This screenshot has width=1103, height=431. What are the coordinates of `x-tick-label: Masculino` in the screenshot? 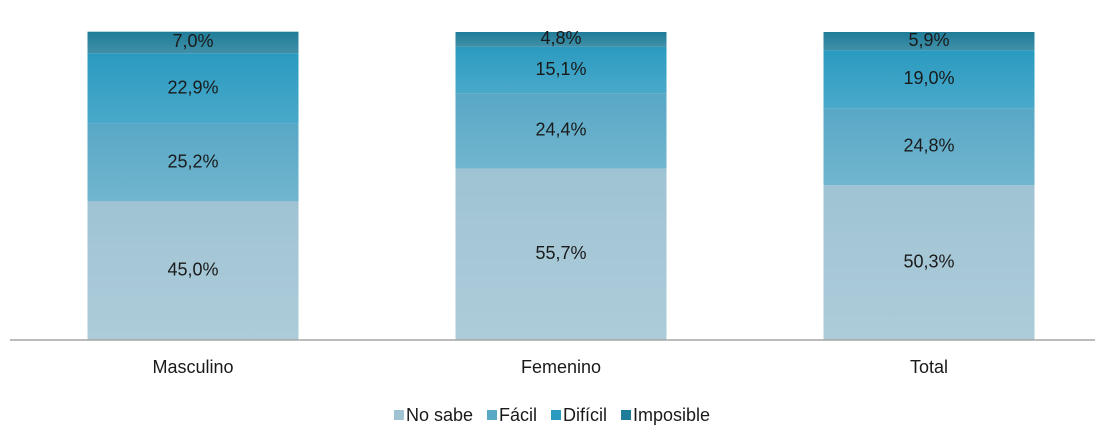 It's located at (192, 367).